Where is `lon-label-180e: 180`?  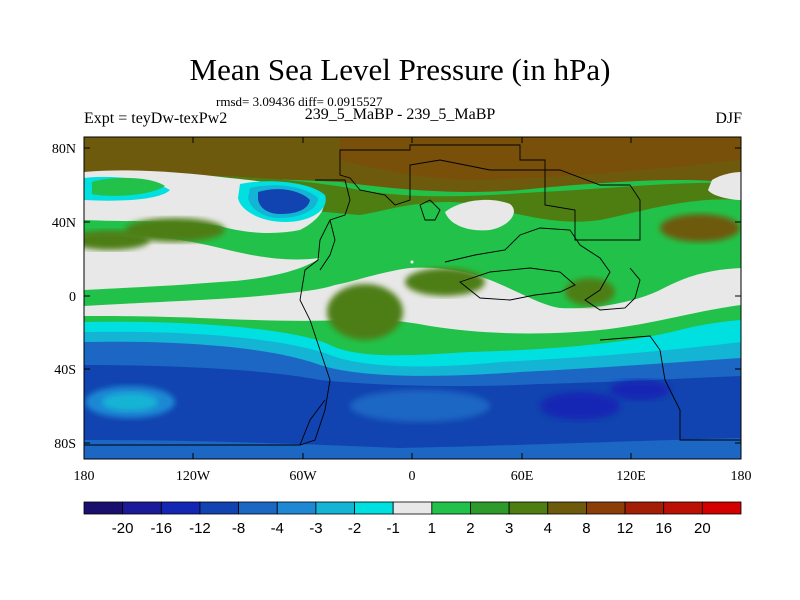
lon-label-180e: 180 is located at coordinates (741, 476).